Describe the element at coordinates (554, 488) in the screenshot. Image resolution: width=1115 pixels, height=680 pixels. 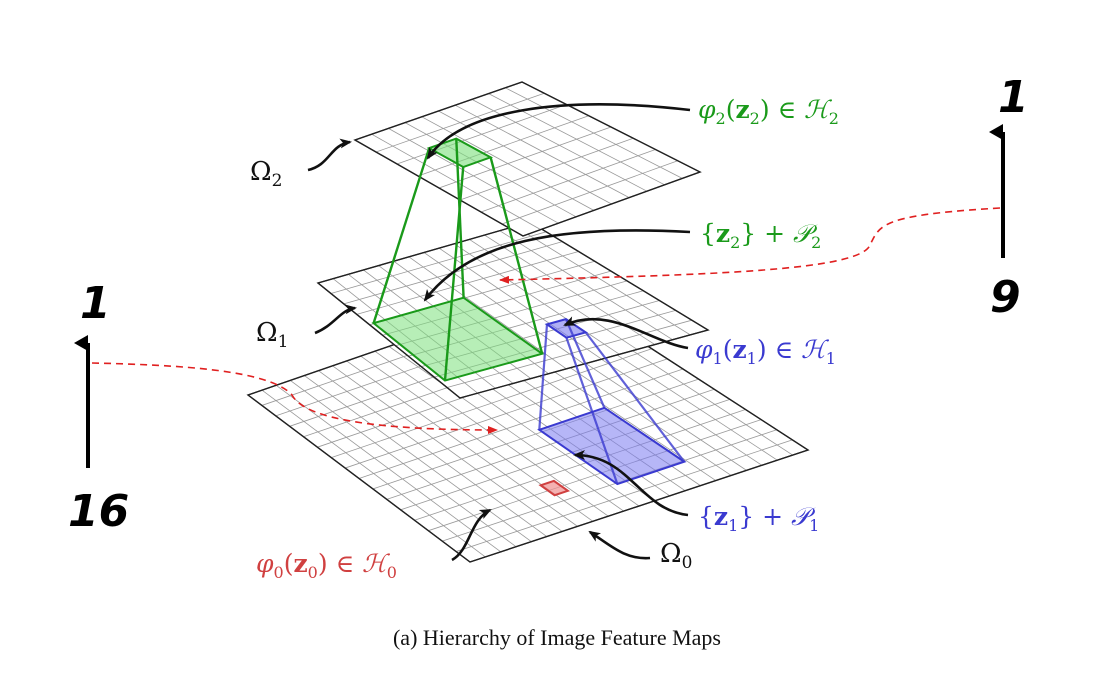
I see `phi0-cell` at that location.